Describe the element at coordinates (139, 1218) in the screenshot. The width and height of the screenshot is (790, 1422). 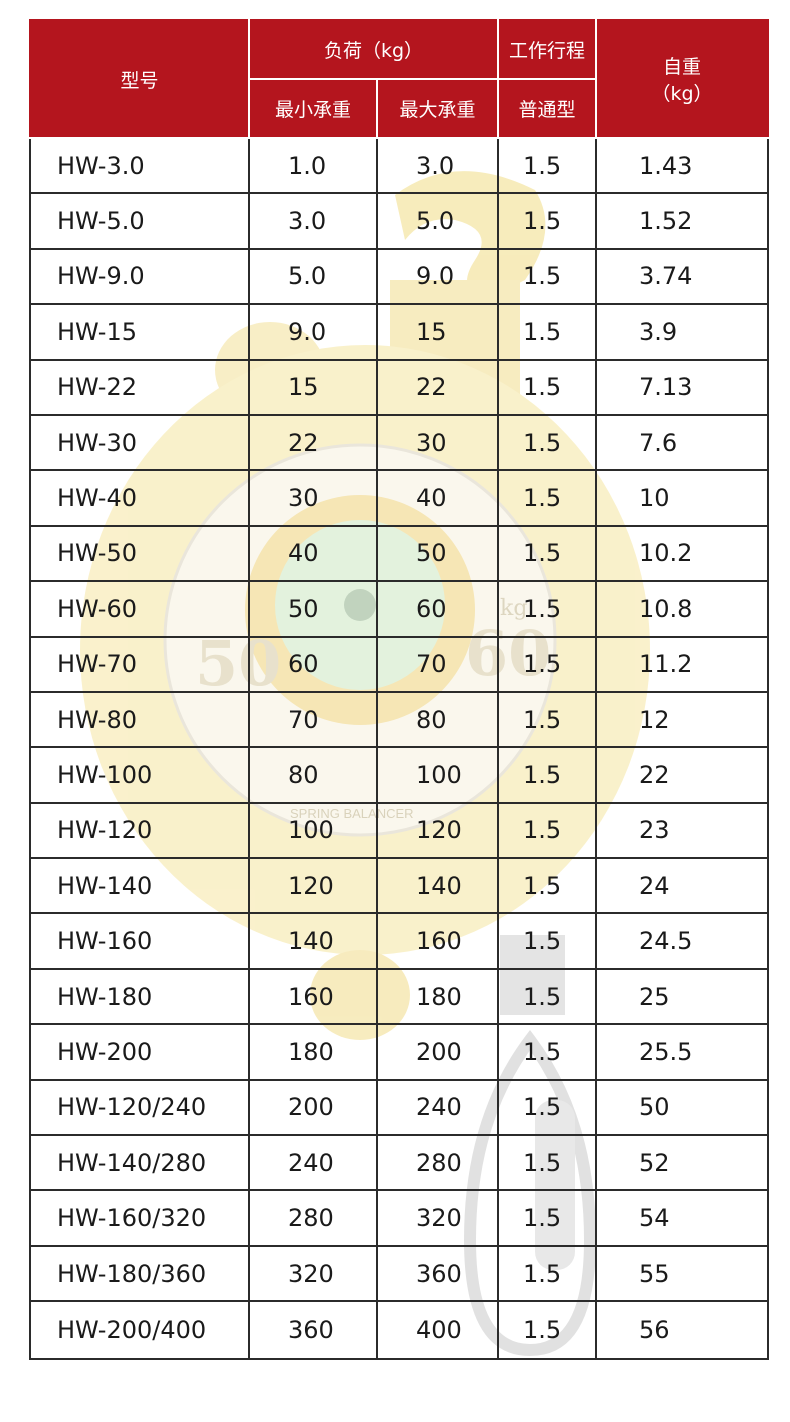
I see `model-cell: HW-160/320` at that location.